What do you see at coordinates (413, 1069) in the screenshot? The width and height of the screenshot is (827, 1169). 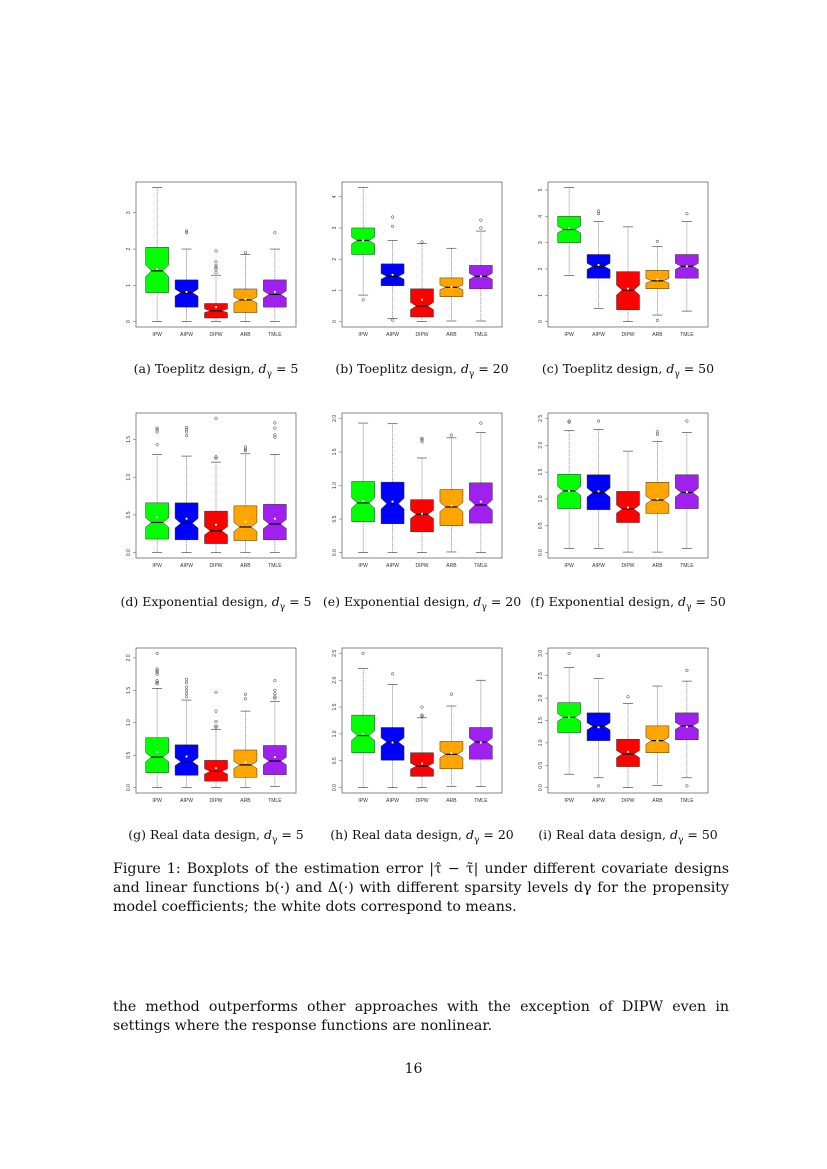 I see `page-number: 16` at bounding box center [413, 1069].